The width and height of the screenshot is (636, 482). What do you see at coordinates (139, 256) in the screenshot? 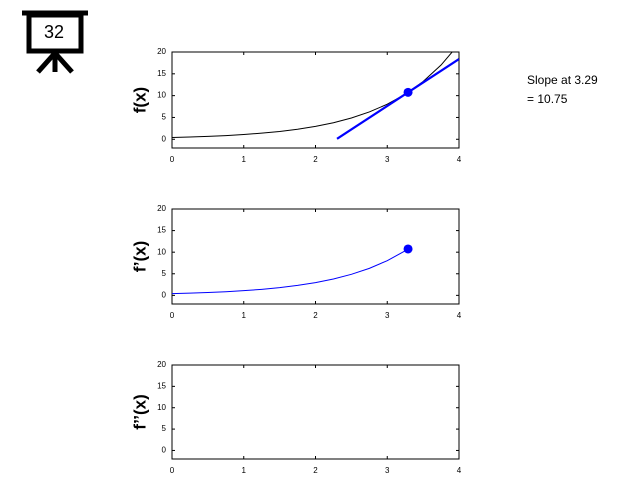
I see `y-axis-label: f’(x)` at bounding box center [139, 256].